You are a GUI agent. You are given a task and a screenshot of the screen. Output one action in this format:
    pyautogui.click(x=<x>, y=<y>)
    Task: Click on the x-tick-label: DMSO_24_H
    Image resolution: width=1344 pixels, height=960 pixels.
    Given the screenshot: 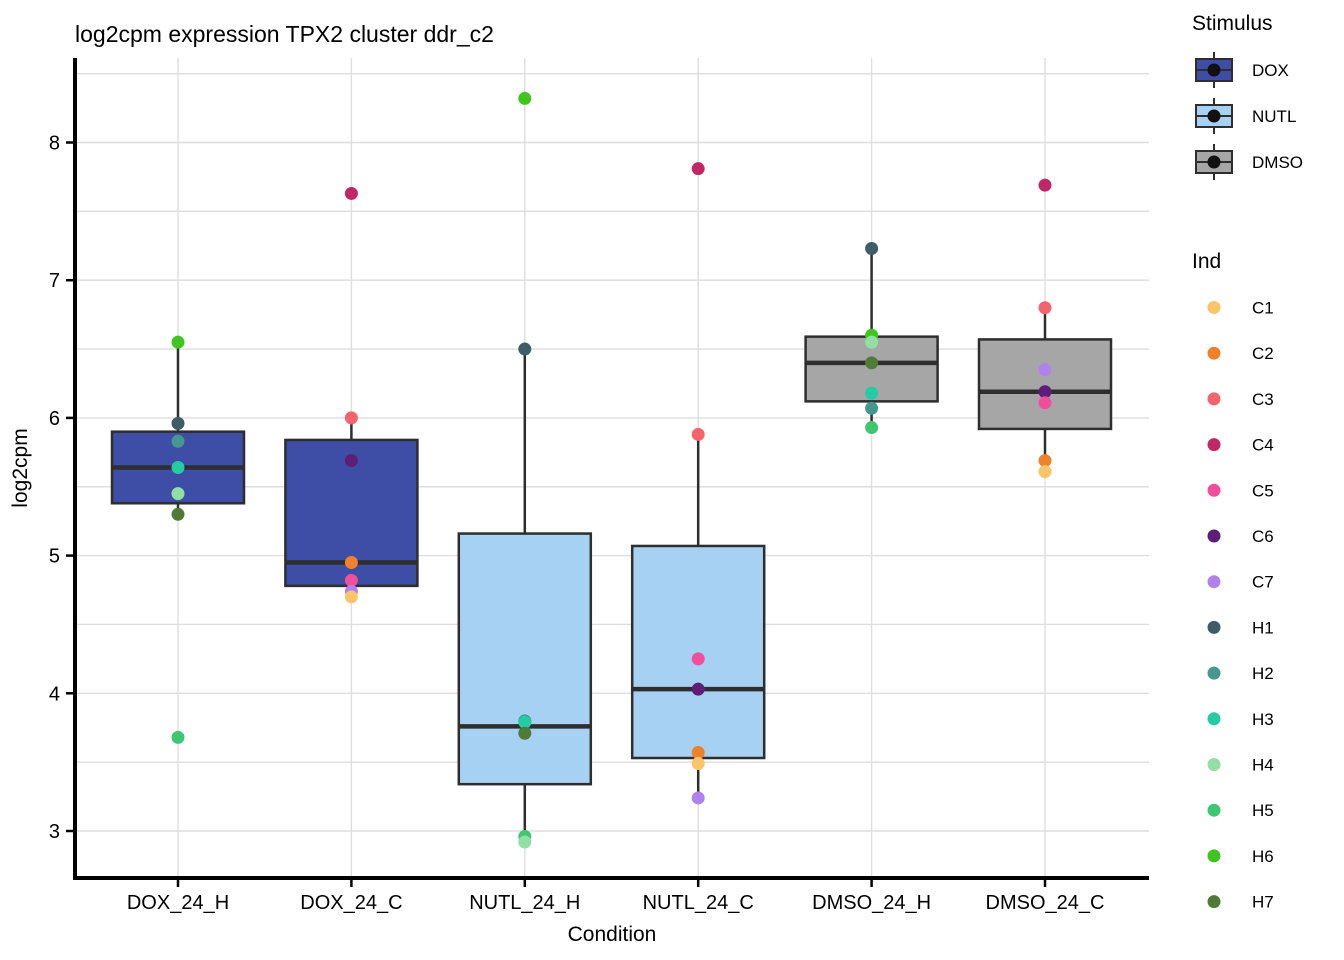 What is the action you would take?
    pyautogui.click(x=871, y=903)
    